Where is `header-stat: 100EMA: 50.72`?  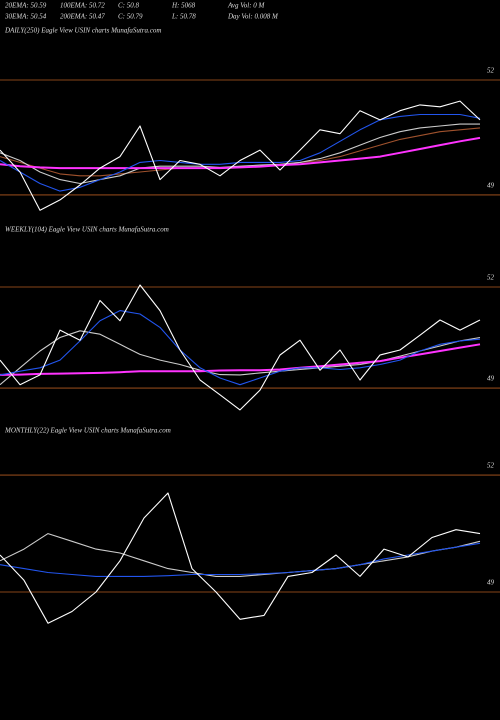 header-stat: 100EMA: 50.72 is located at coordinates (82, 6).